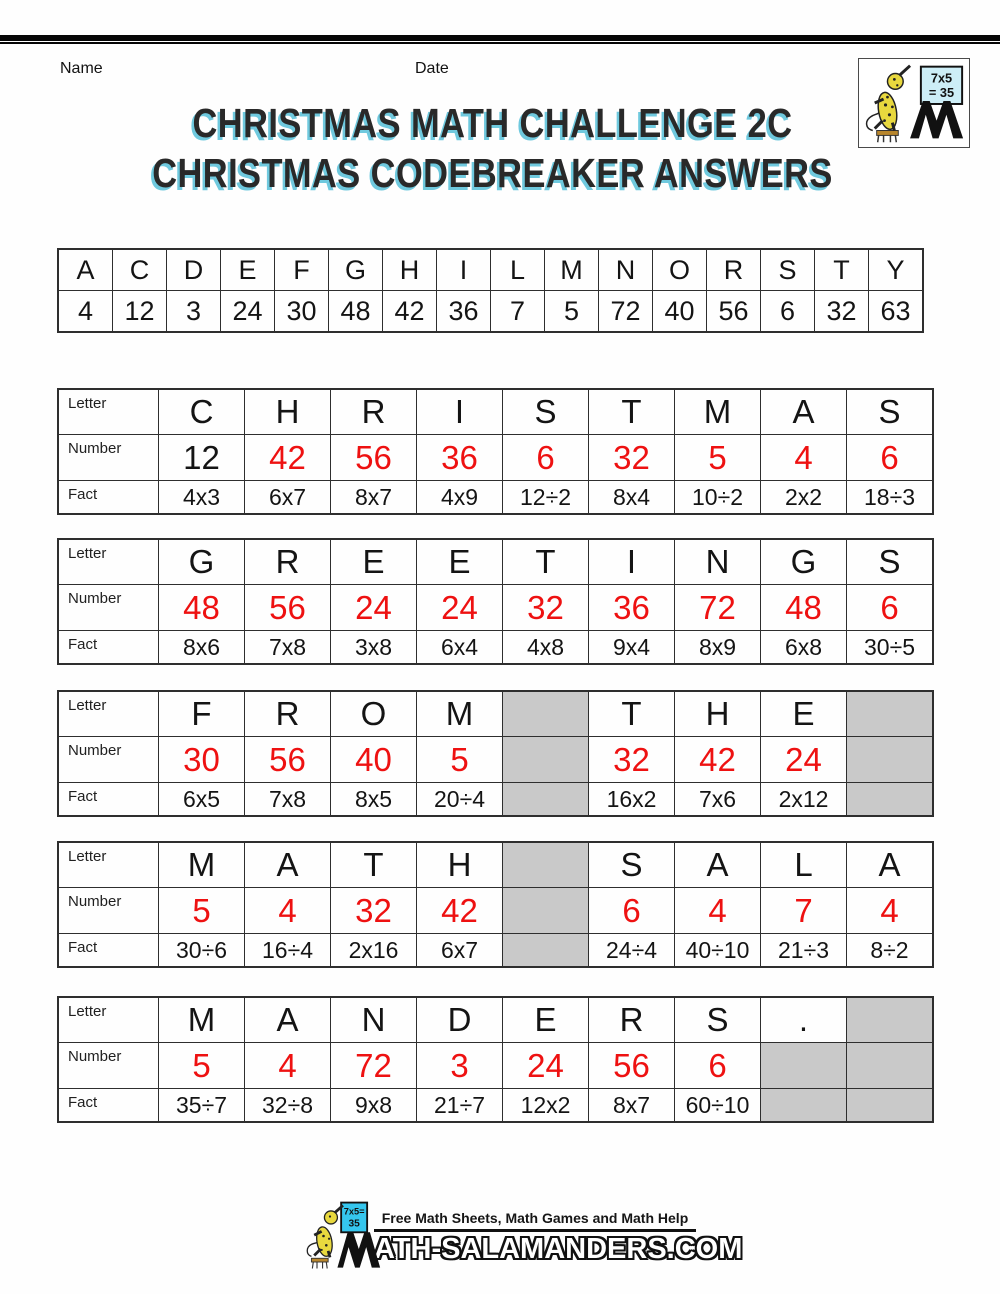  What do you see at coordinates (201, 607) in the screenshot?
I see `number-cell: 48` at bounding box center [201, 607].